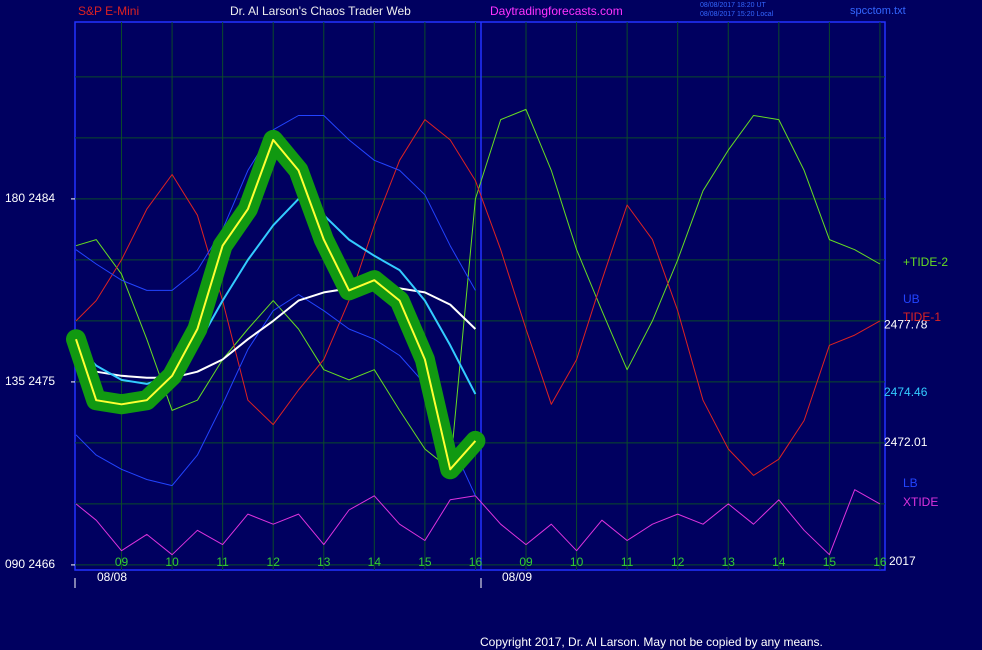  Describe the element at coordinates (737, 14) in the screenshot. I see `timestamp: 08/08/2017 15:20 Local` at that location.